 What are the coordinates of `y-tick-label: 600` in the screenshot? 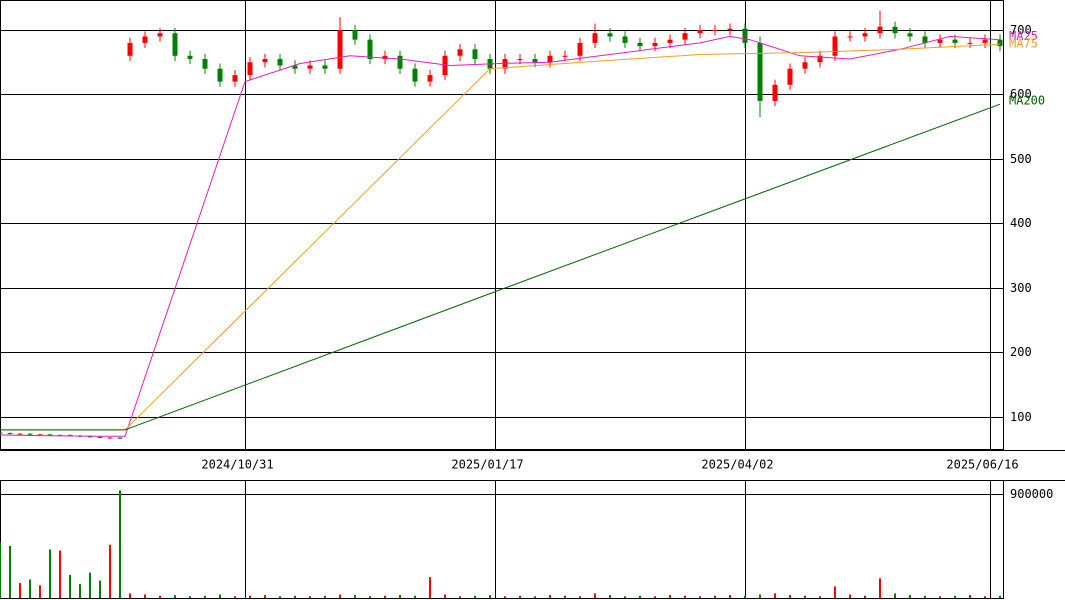 It's located at (1021, 94).